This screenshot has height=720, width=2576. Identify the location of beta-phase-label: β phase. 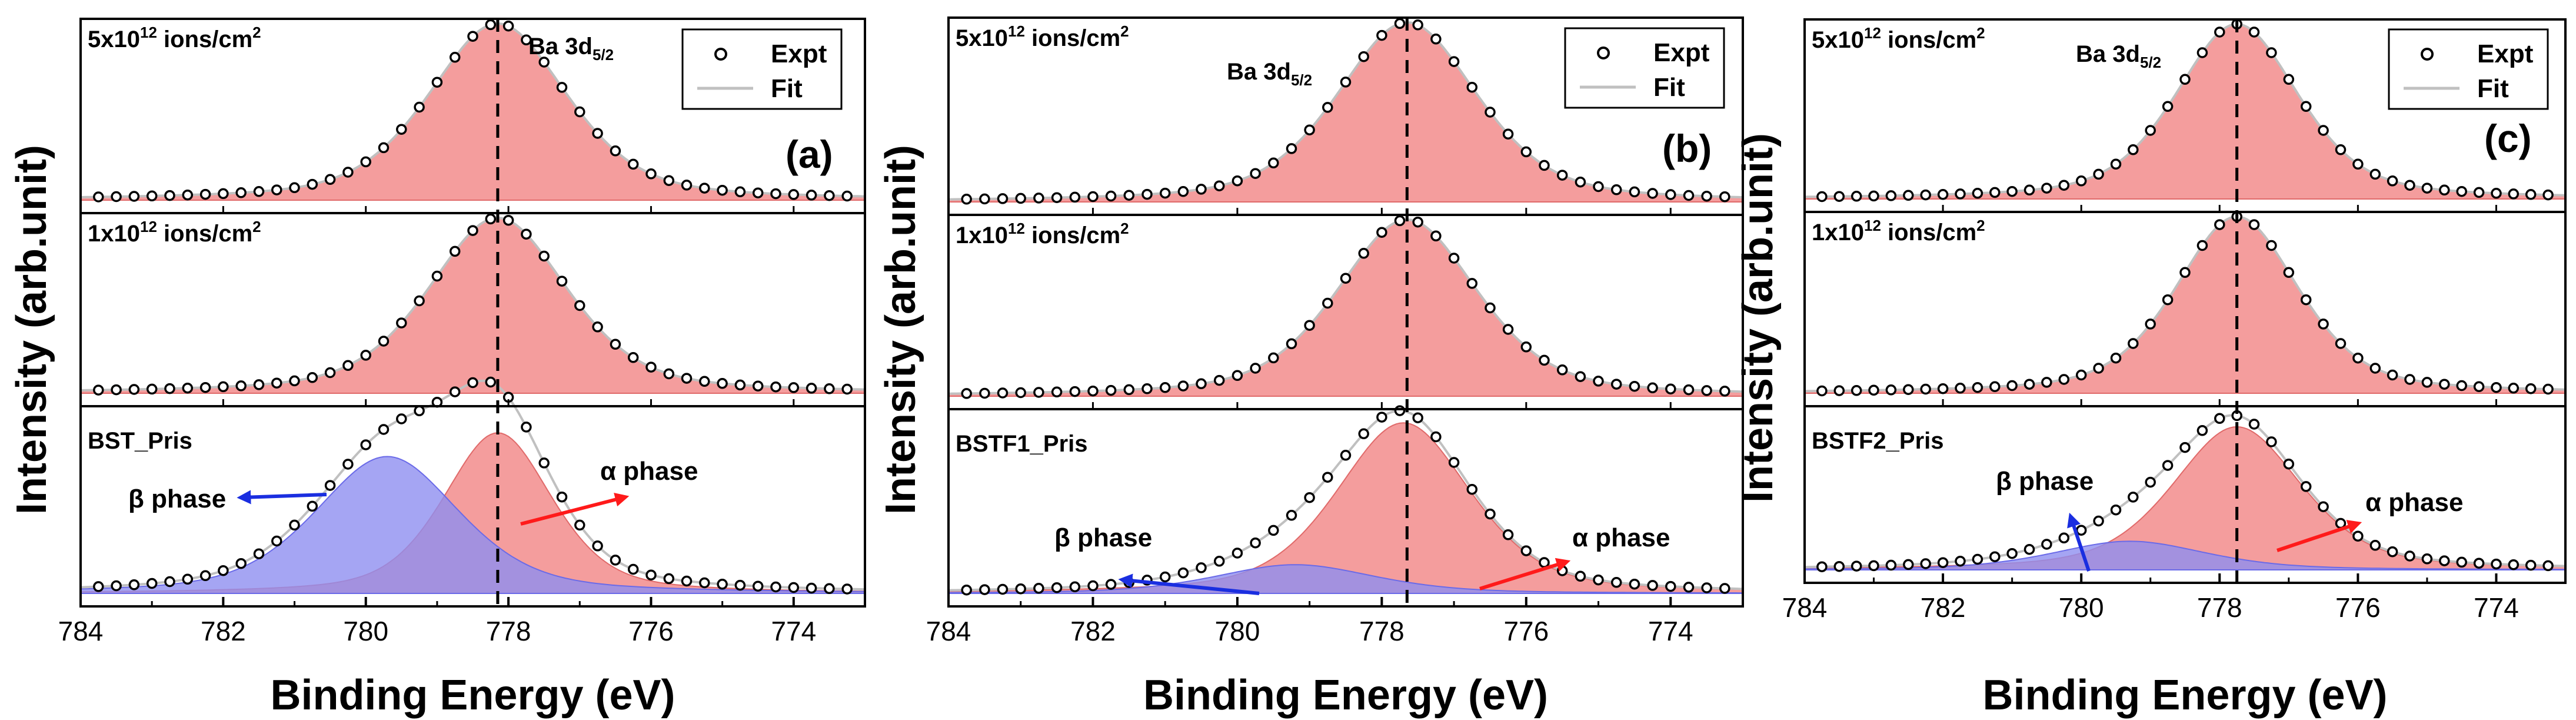
(1103, 537).